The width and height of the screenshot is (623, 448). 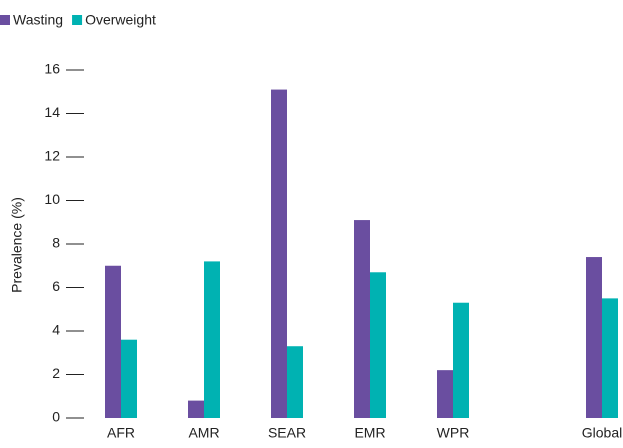 What do you see at coordinates (52, 69) in the screenshot?
I see `y-tick-label: 16` at bounding box center [52, 69].